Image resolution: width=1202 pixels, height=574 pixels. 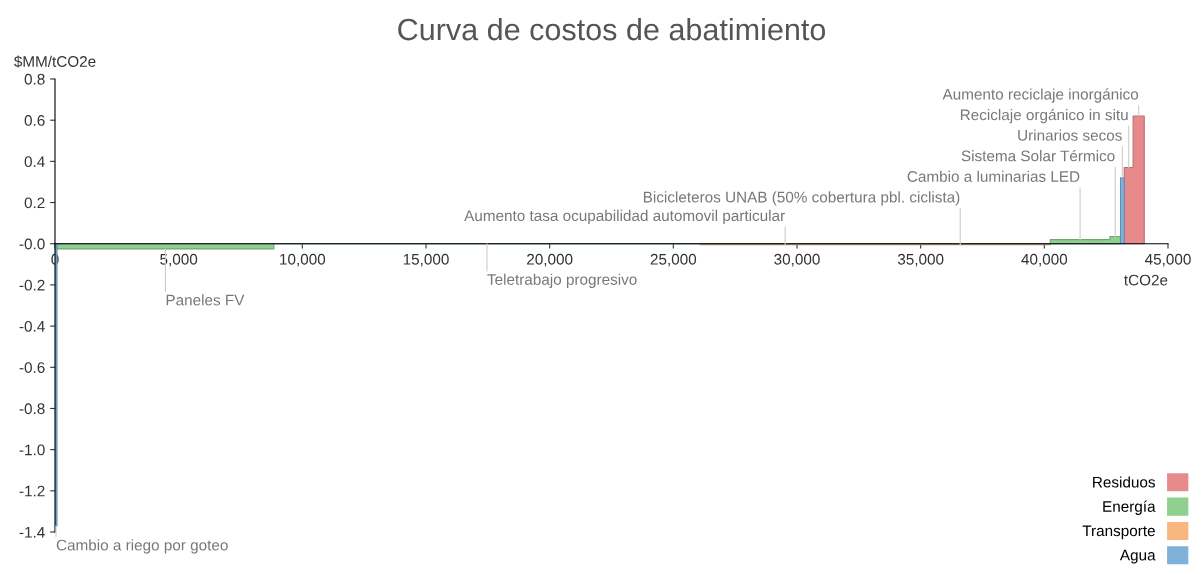 What do you see at coordinates (32, 367) in the screenshot?
I see `y-tick-label: -0.6` at bounding box center [32, 367].